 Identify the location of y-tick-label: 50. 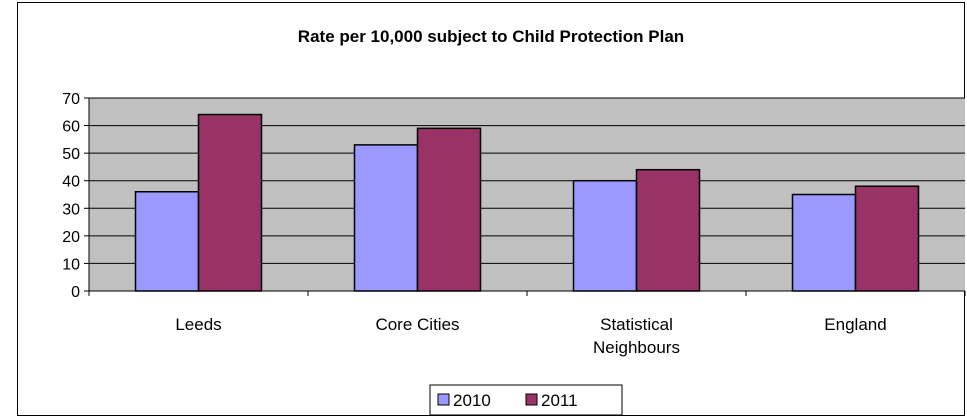
(71, 154).